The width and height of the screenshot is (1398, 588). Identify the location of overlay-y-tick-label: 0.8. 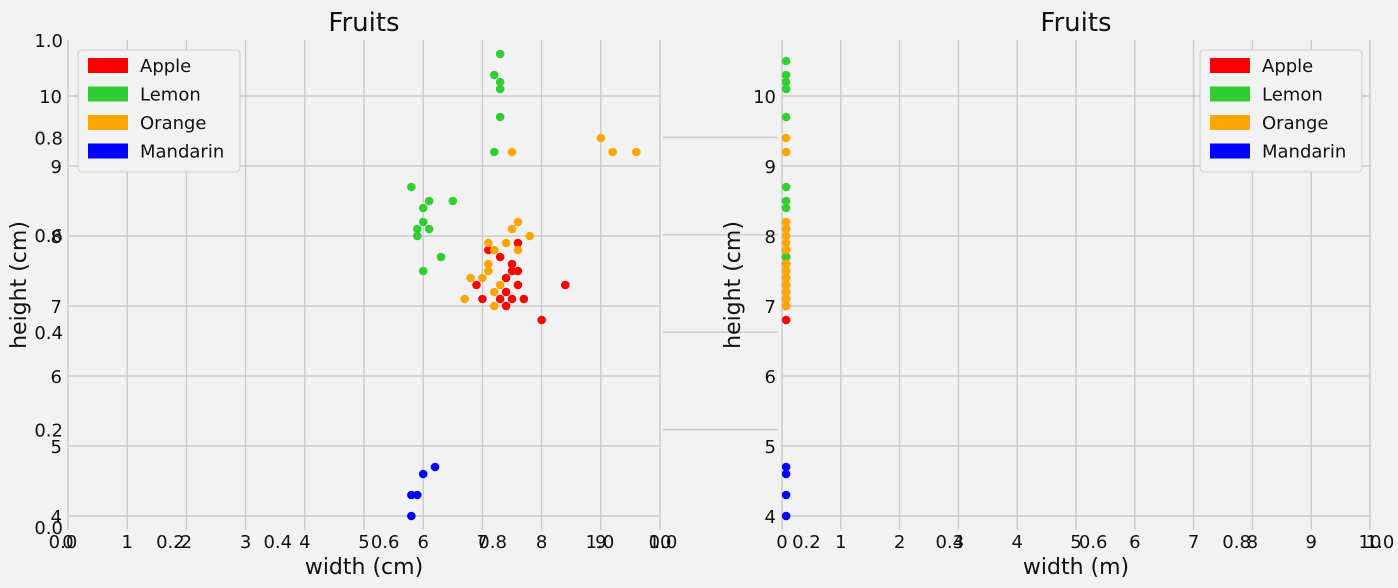
(48, 138).